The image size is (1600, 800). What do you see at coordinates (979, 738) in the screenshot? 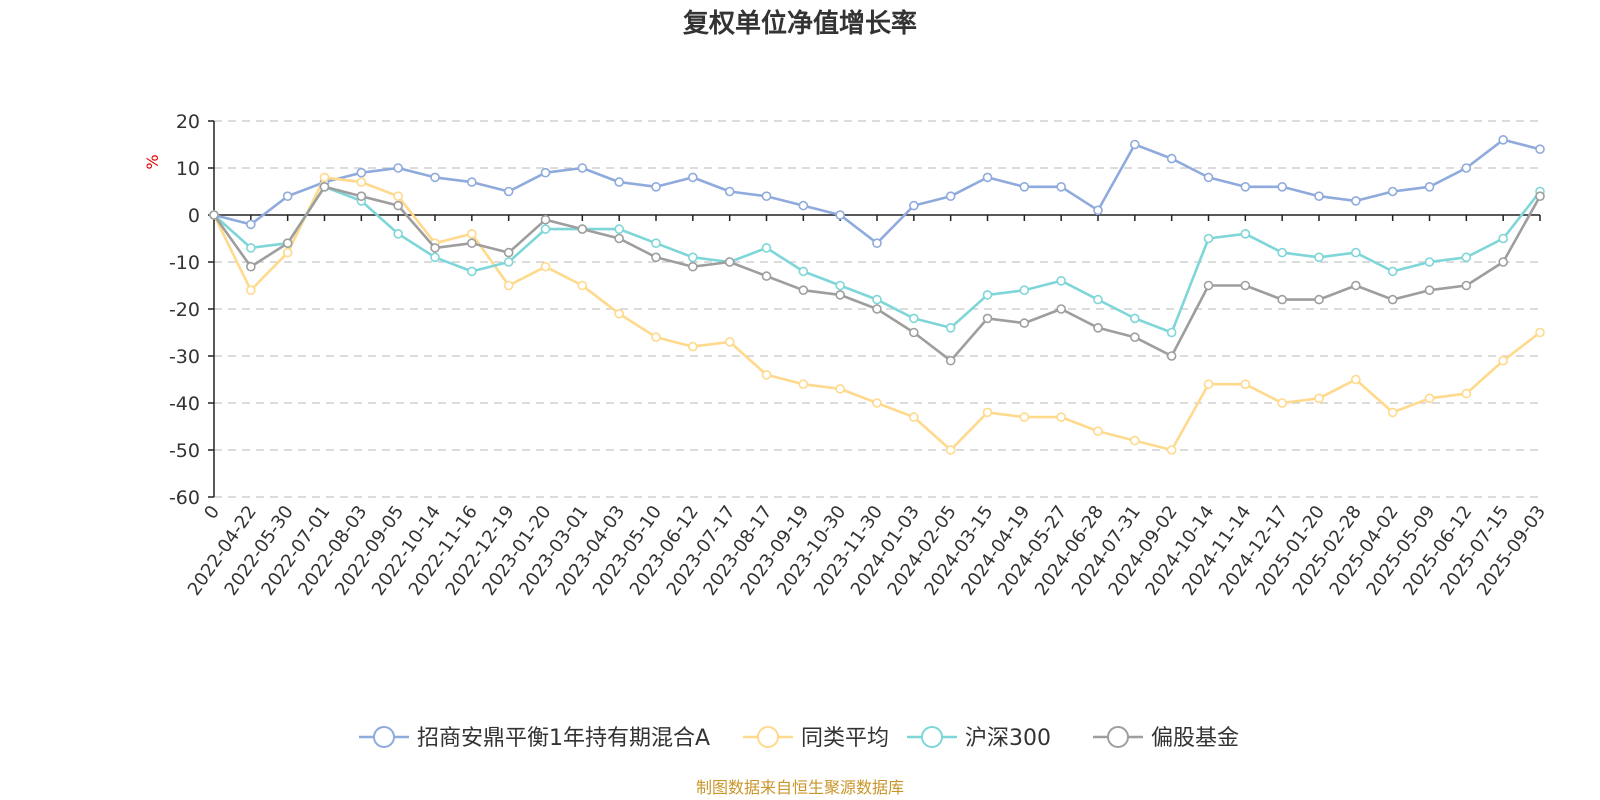
I see `legend-item: 沪深300` at bounding box center [979, 738].